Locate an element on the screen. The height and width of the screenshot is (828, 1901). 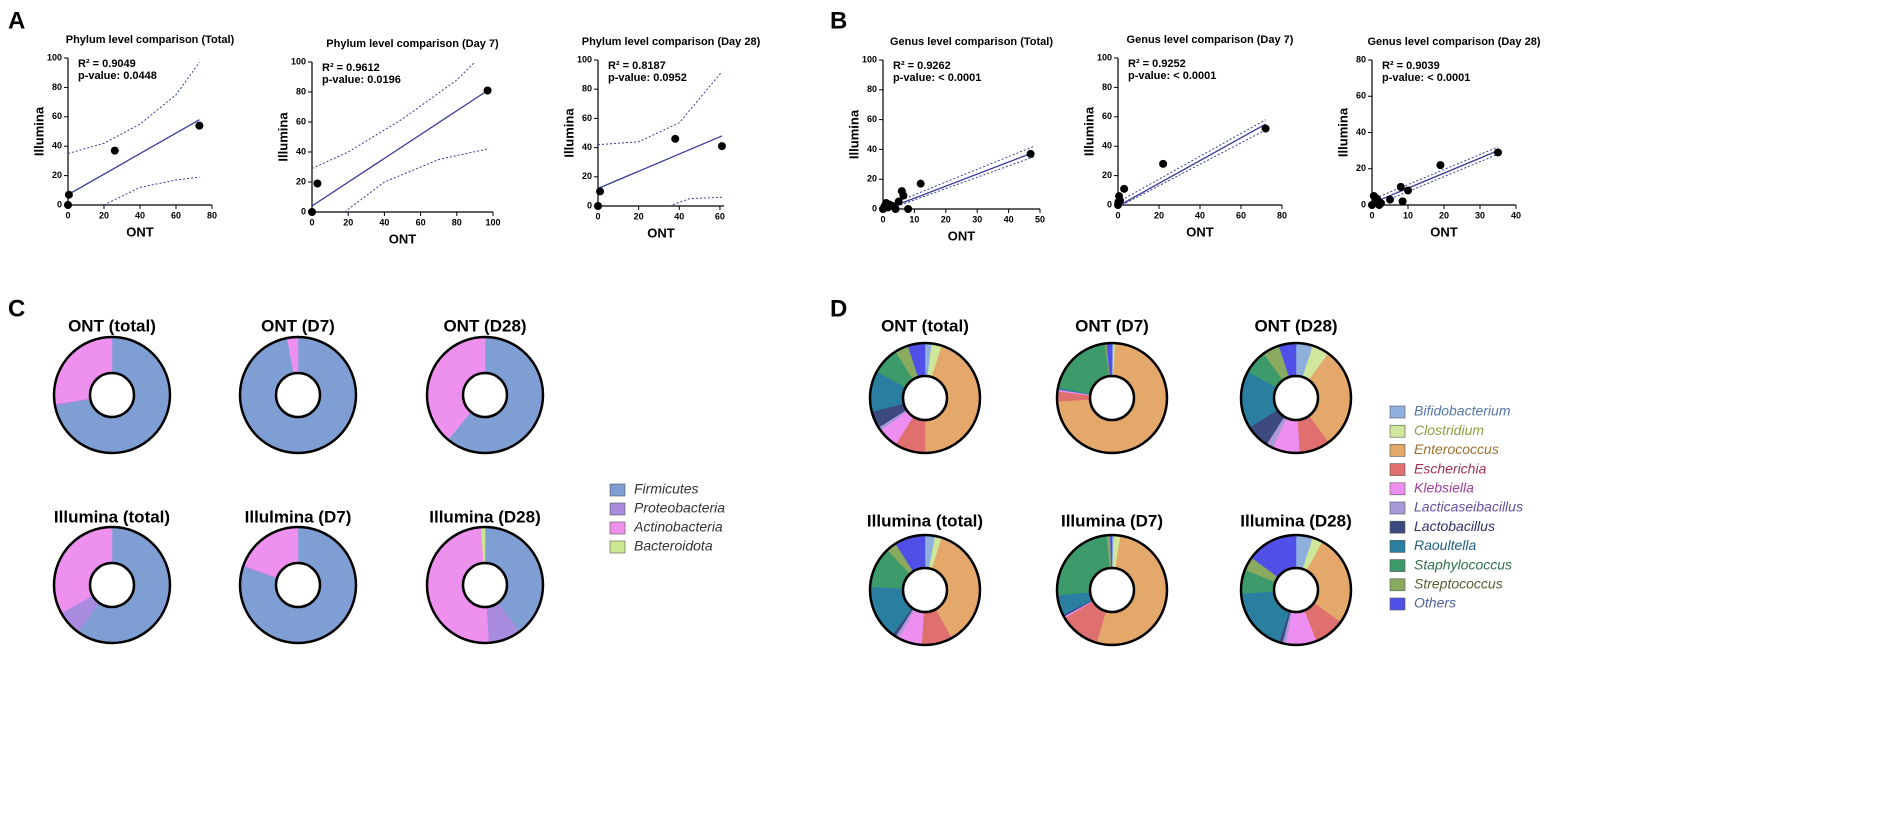
x-tick-label: 80 is located at coordinates (1282, 215).